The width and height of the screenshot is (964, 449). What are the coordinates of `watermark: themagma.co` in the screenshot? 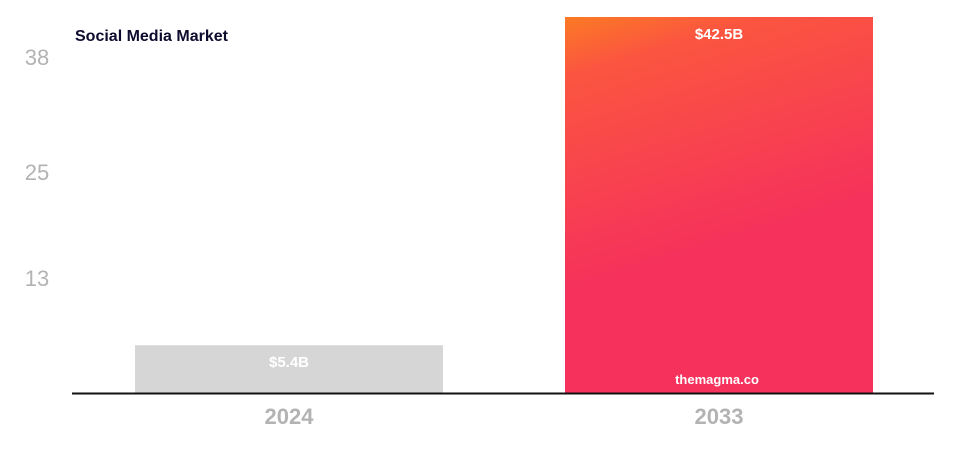 It's located at (717, 379).